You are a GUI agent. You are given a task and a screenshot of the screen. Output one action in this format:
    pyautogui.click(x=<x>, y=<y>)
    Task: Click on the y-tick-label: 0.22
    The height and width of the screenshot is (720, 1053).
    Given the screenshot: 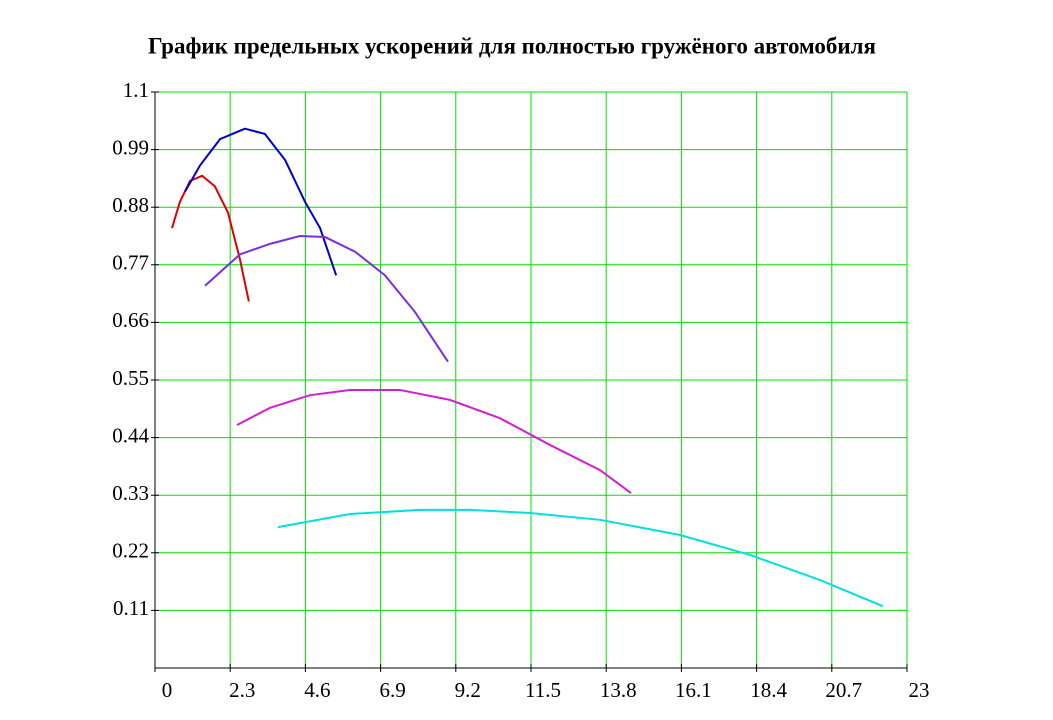 What is the action you would take?
    pyautogui.click(x=130, y=551)
    